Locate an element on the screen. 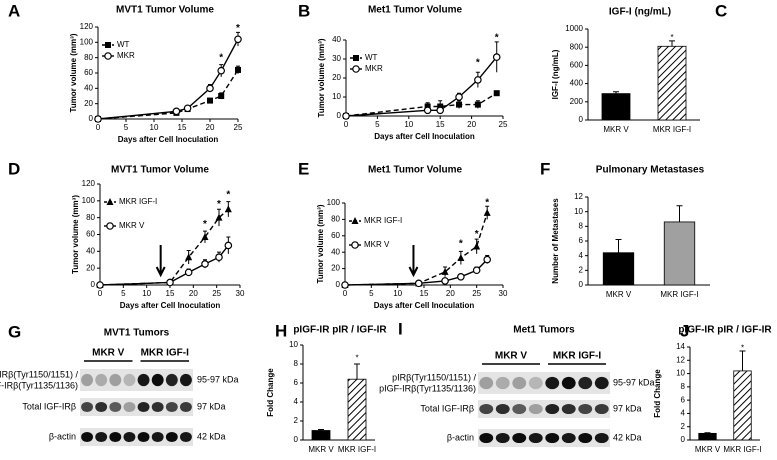 Image resolution: width=777 pixels, height=460 pixels. size-label: 97 kDa is located at coordinates (627, 408).